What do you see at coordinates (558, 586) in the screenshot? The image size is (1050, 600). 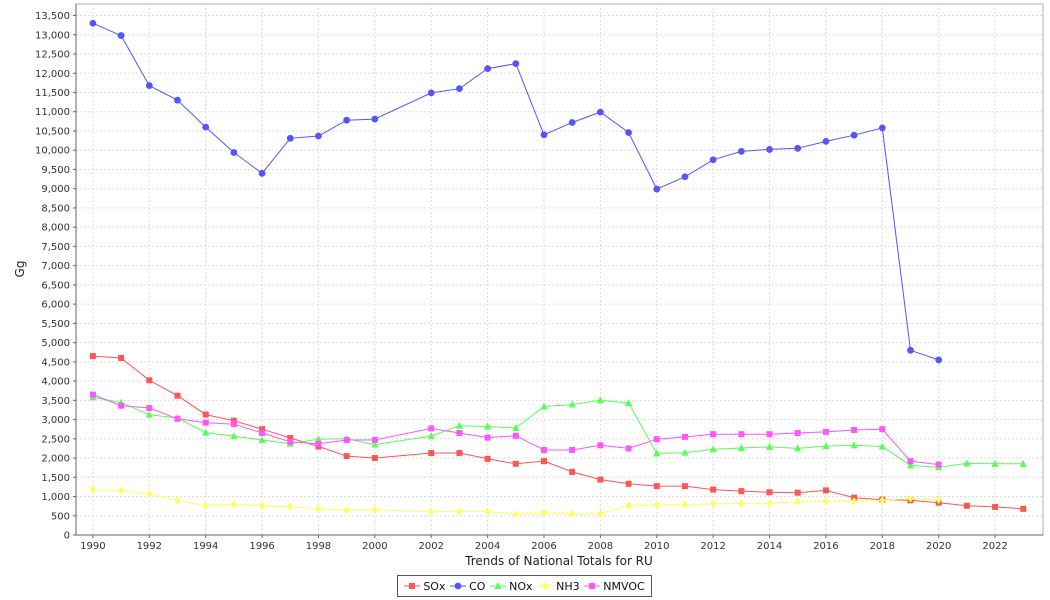 I see `legend-item-nh3: NH3` at bounding box center [558, 586].